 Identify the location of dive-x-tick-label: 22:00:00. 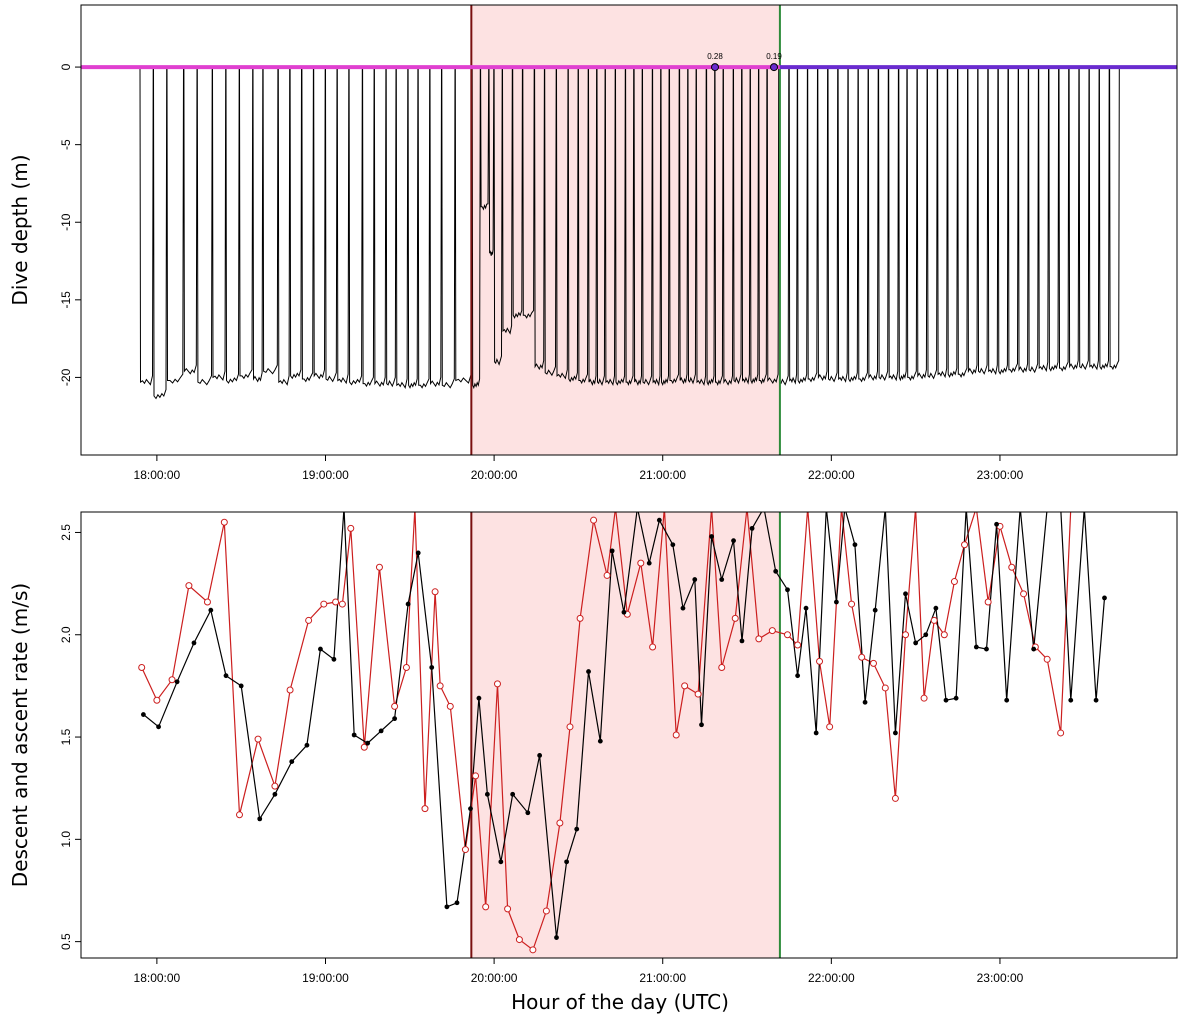
(831, 475).